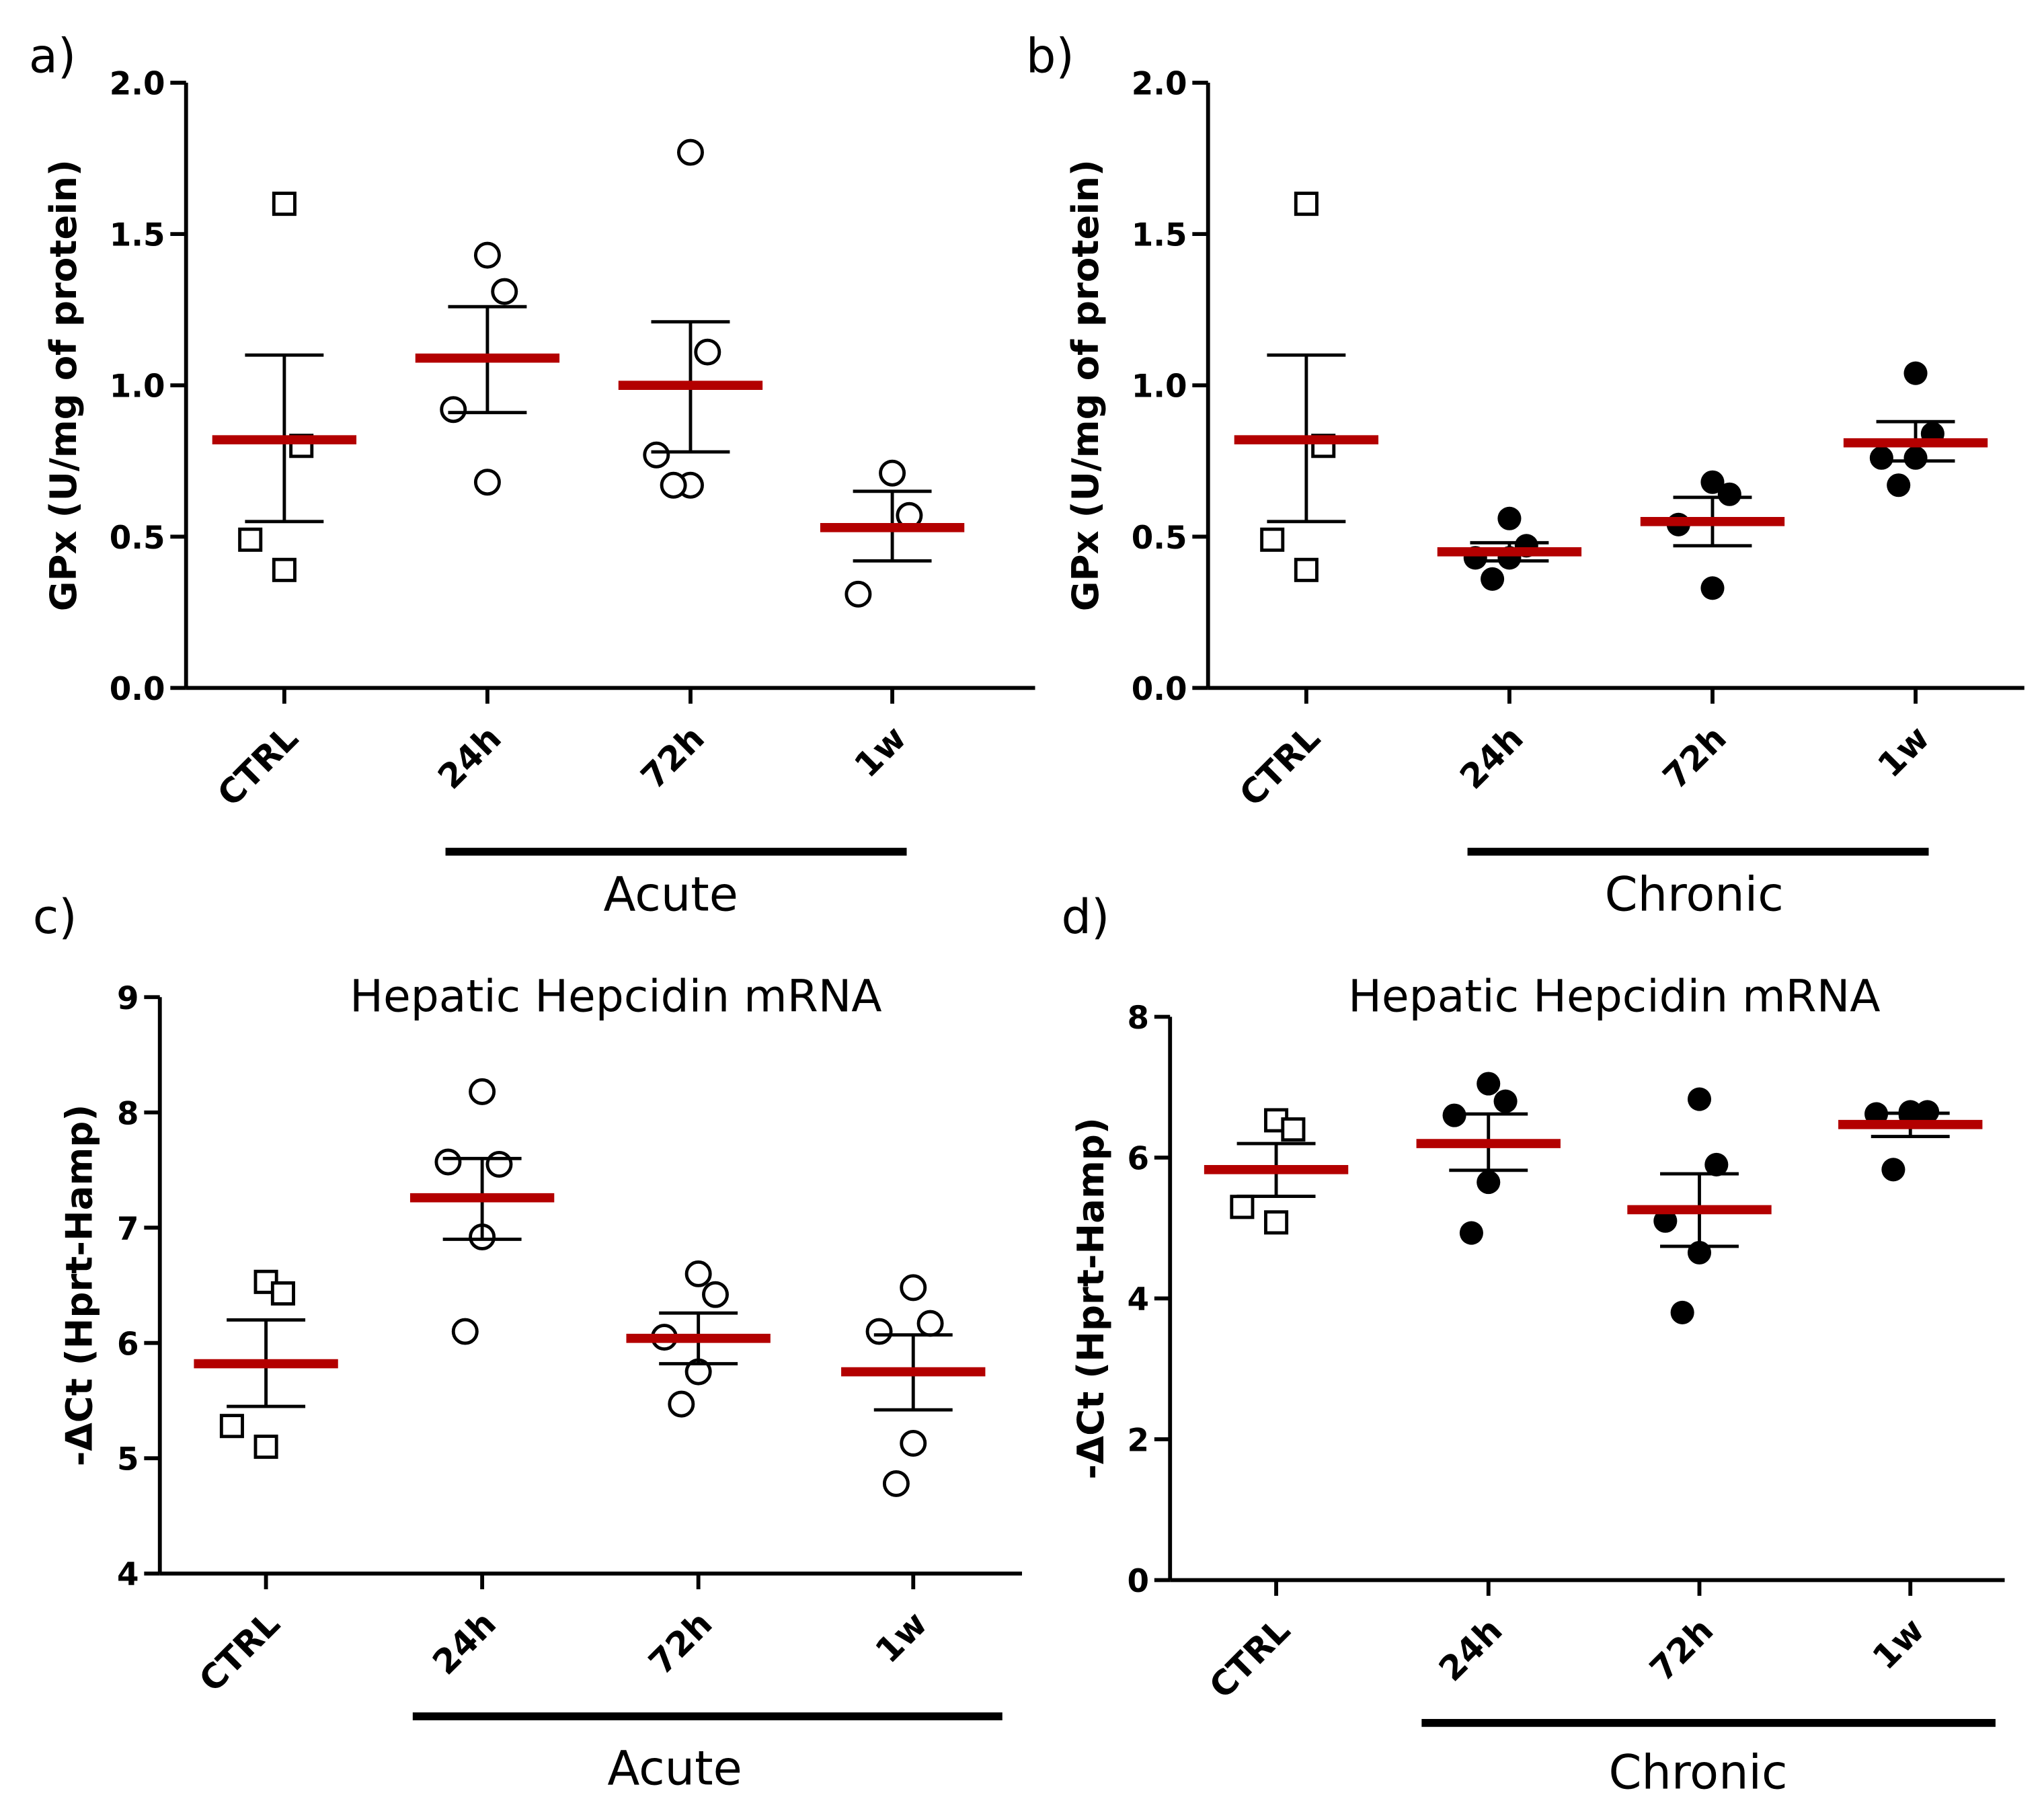 The width and height of the screenshot is (2044, 1803). I want to click on x-tick-label: 24h, so click(1491, 757).